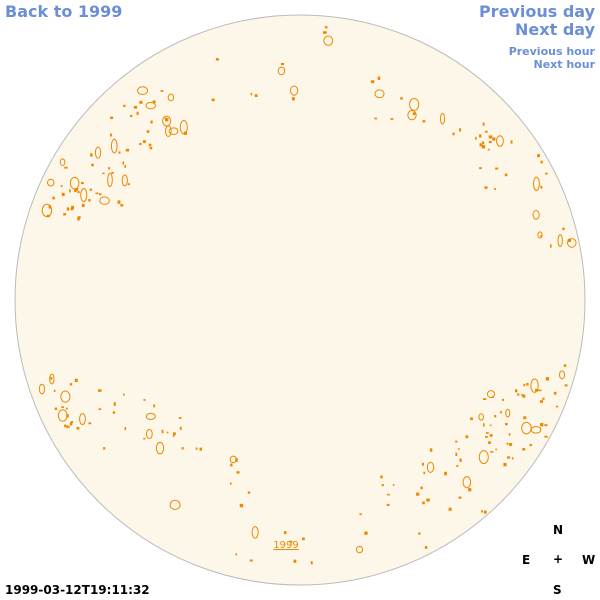 This screenshot has width=600, height=600. What do you see at coordinates (564, 64) in the screenshot?
I see `next-hour-link: Next hour` at bounding box center [564, 64].